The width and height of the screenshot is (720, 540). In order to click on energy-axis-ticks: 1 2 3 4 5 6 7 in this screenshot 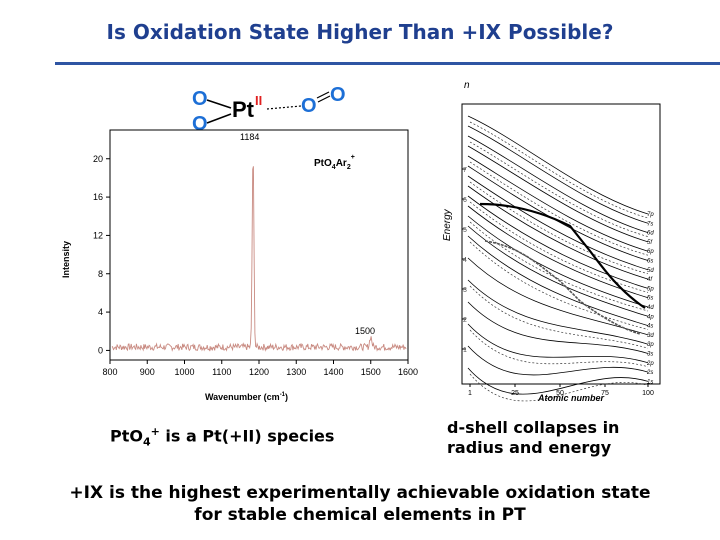, I will do `click(464, 260)`.